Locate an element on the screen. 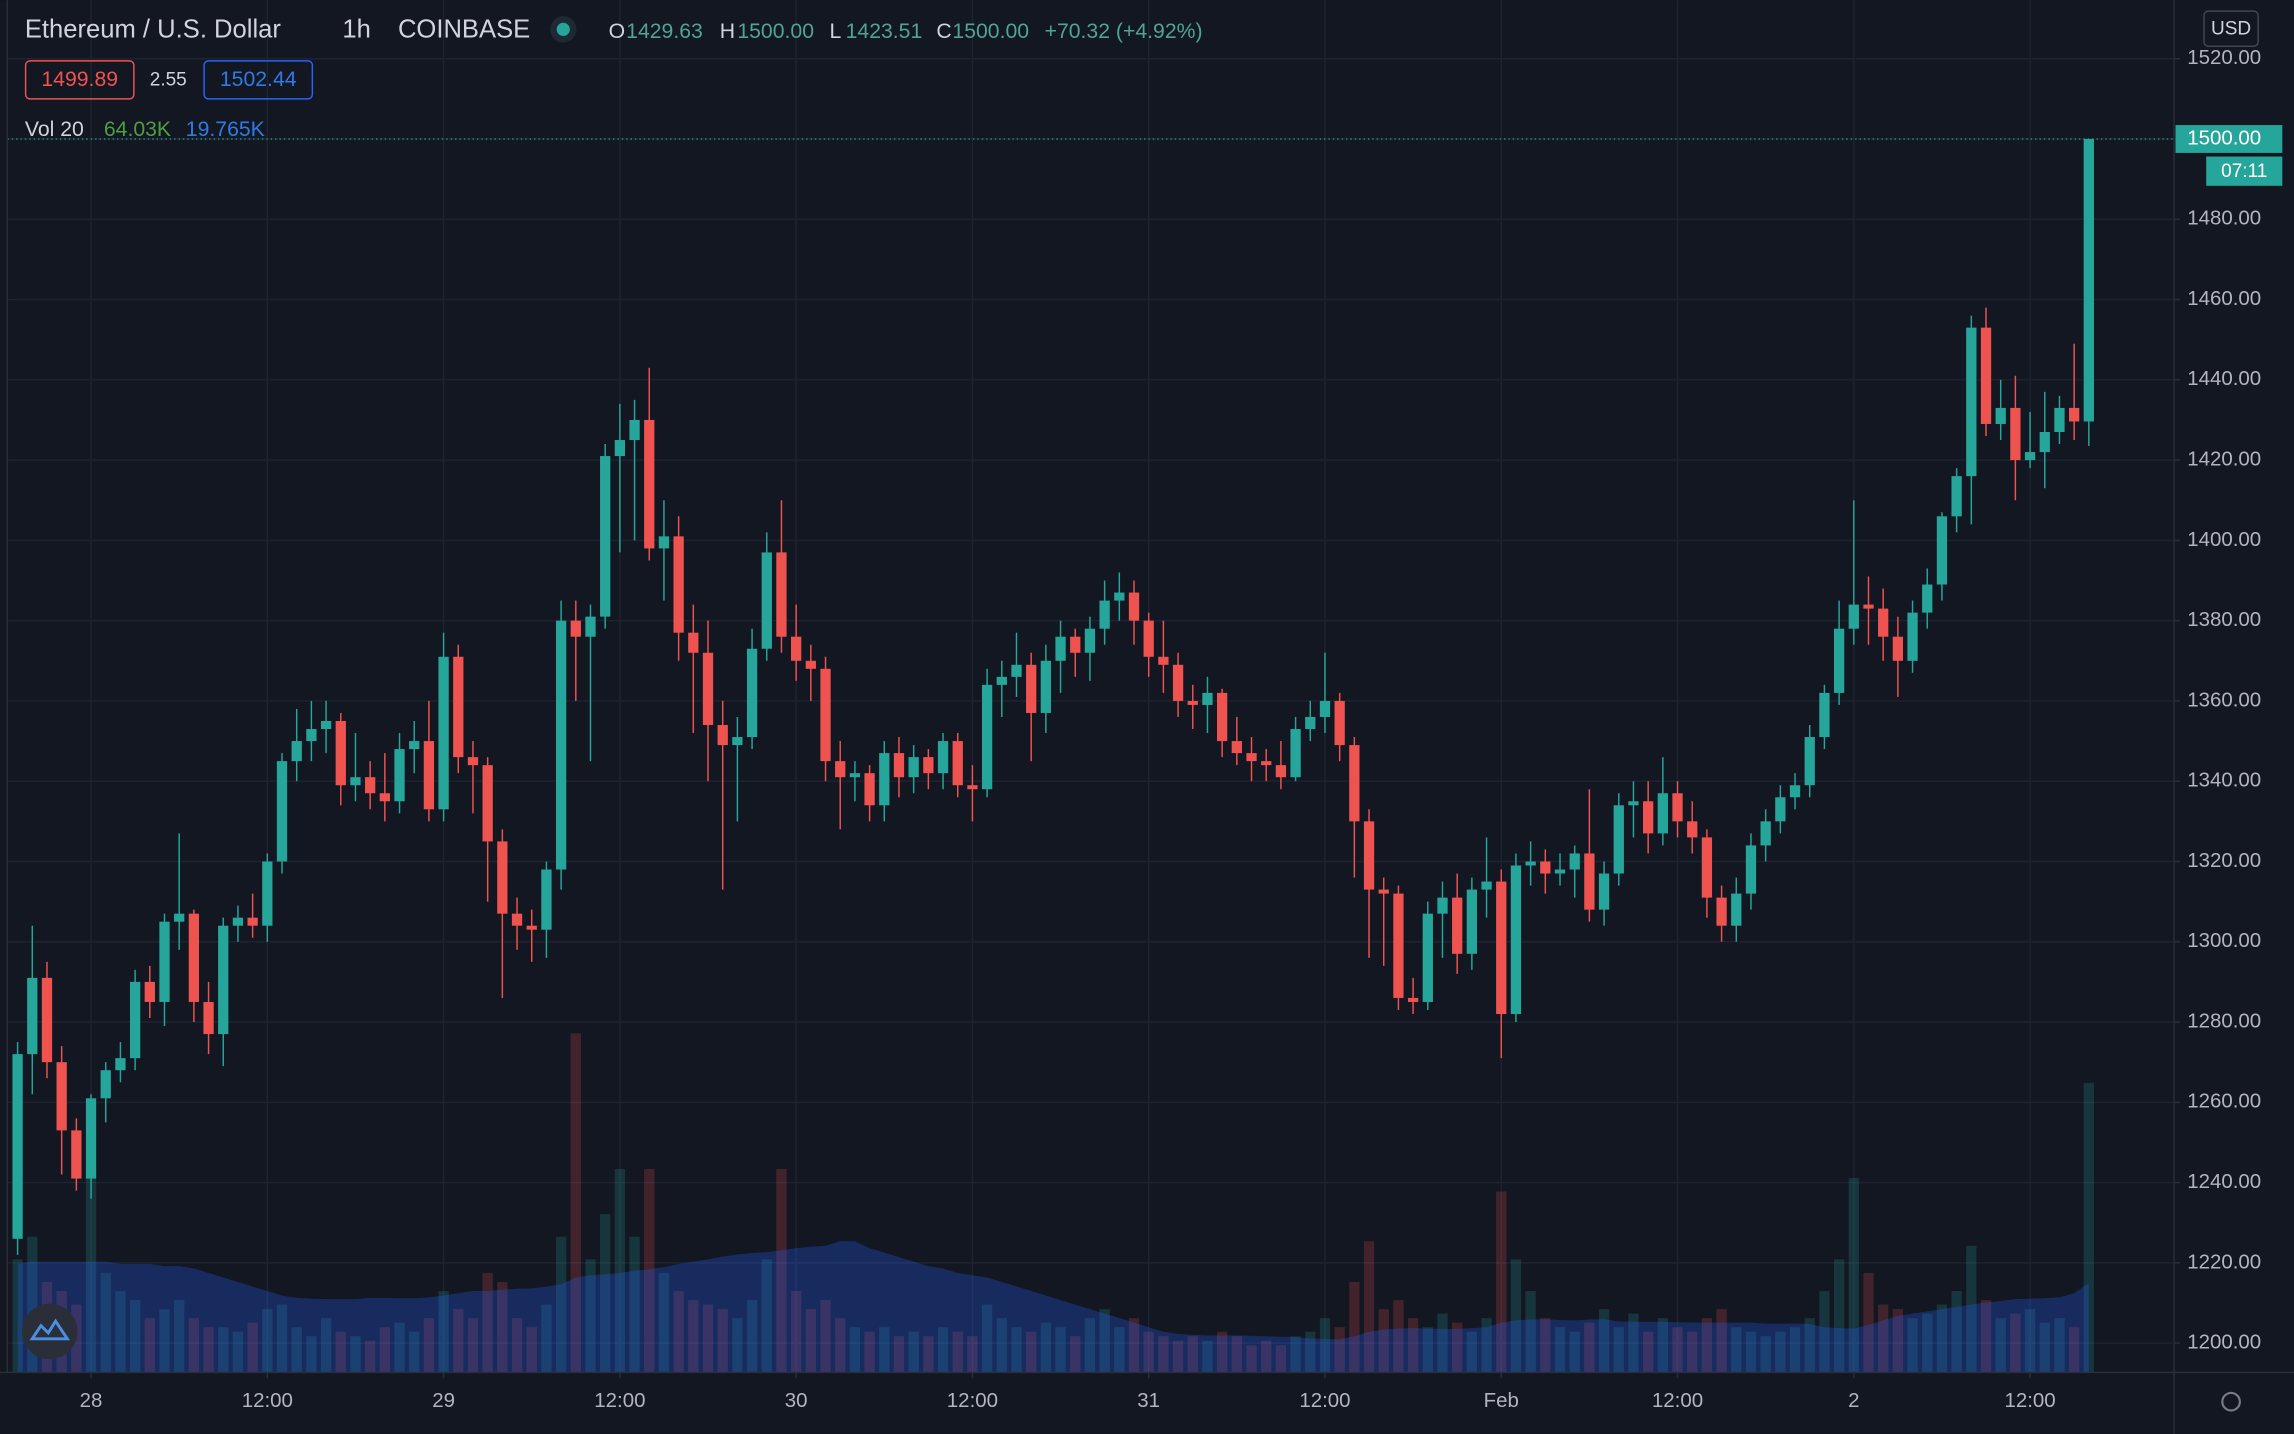 The width and height of the screenshot is (2294, 1434). currency: USD is located at coordinates (2231, 28).